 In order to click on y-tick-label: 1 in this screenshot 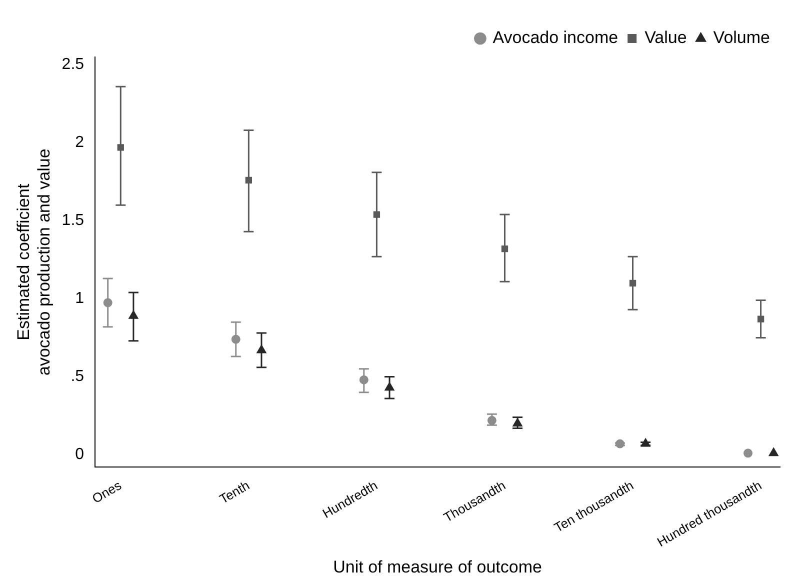, I will do `click(79, 299)`.